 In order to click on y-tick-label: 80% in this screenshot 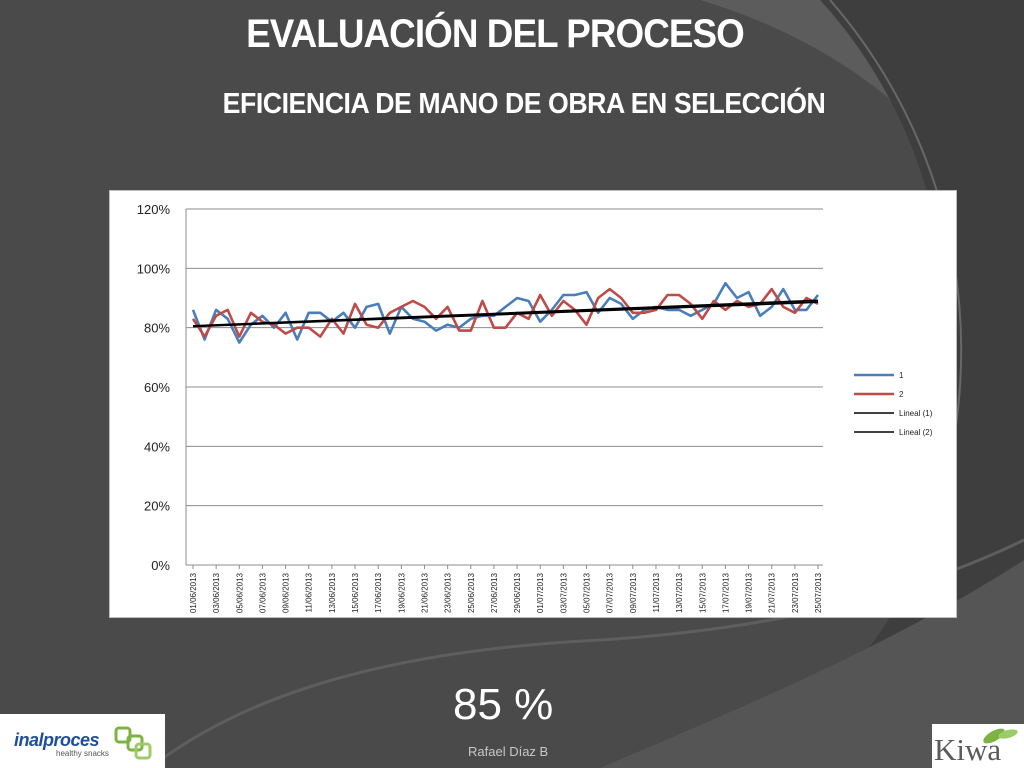, I will do `click(157, 328)`.